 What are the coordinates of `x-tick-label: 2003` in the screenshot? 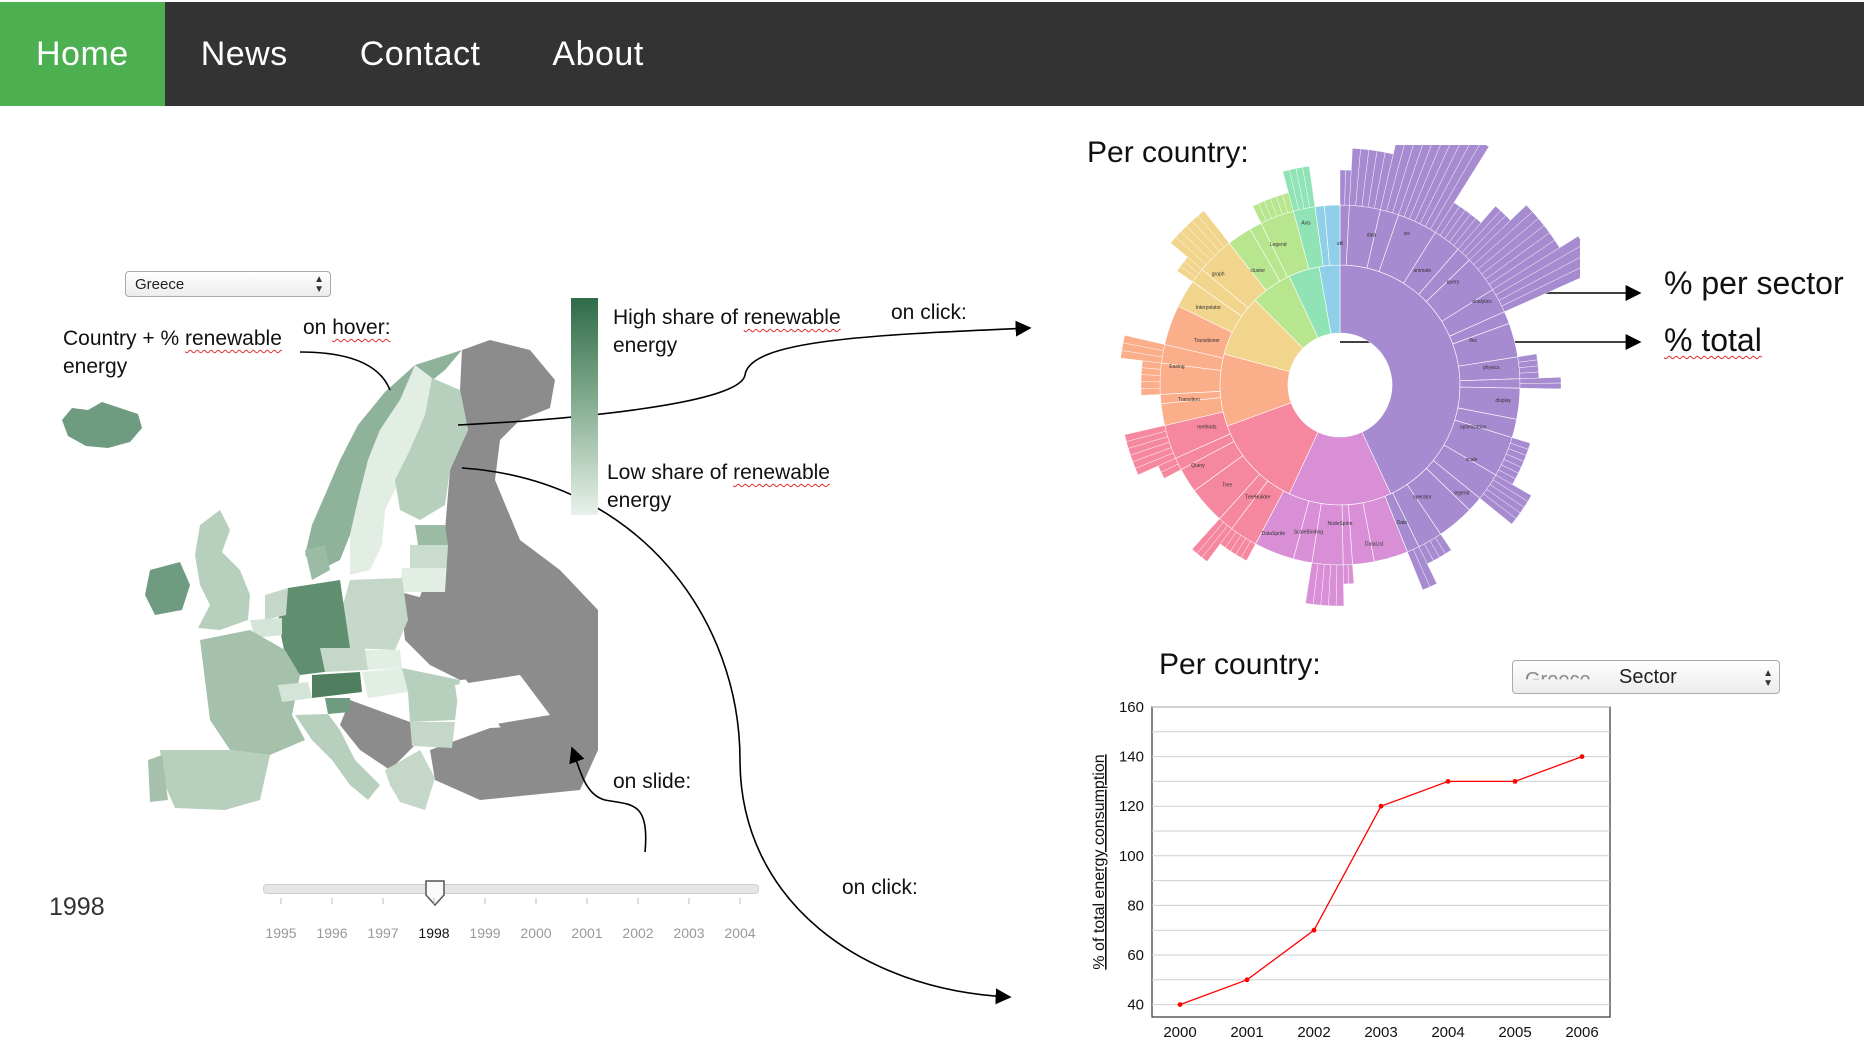 It's located at (1380, 1032).